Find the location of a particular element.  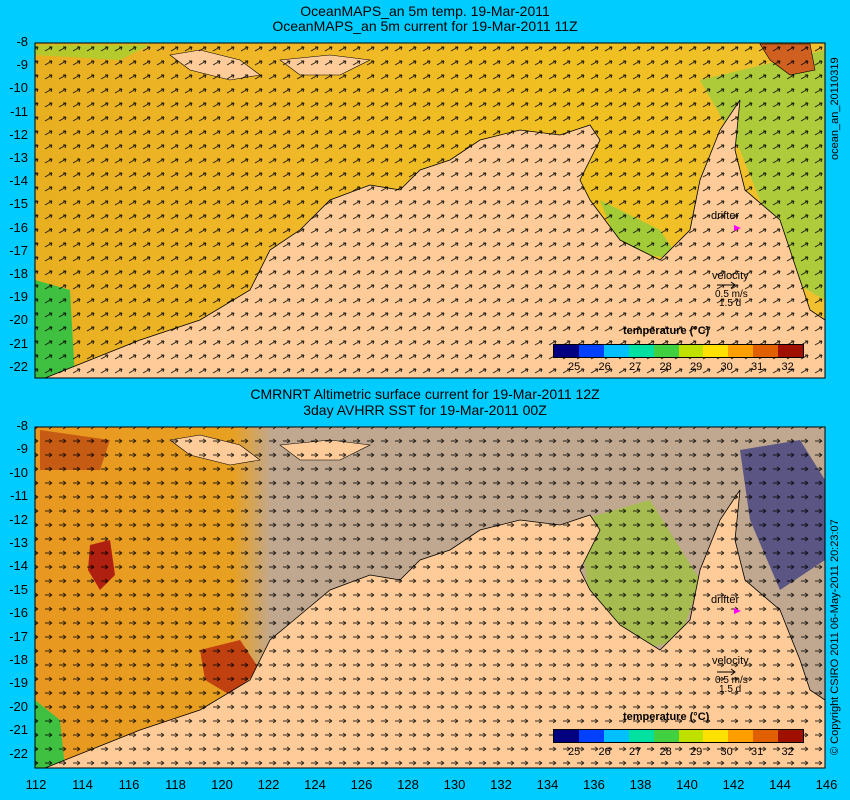

longitude-tick-label: 146 is located at coordinates (826, 784).